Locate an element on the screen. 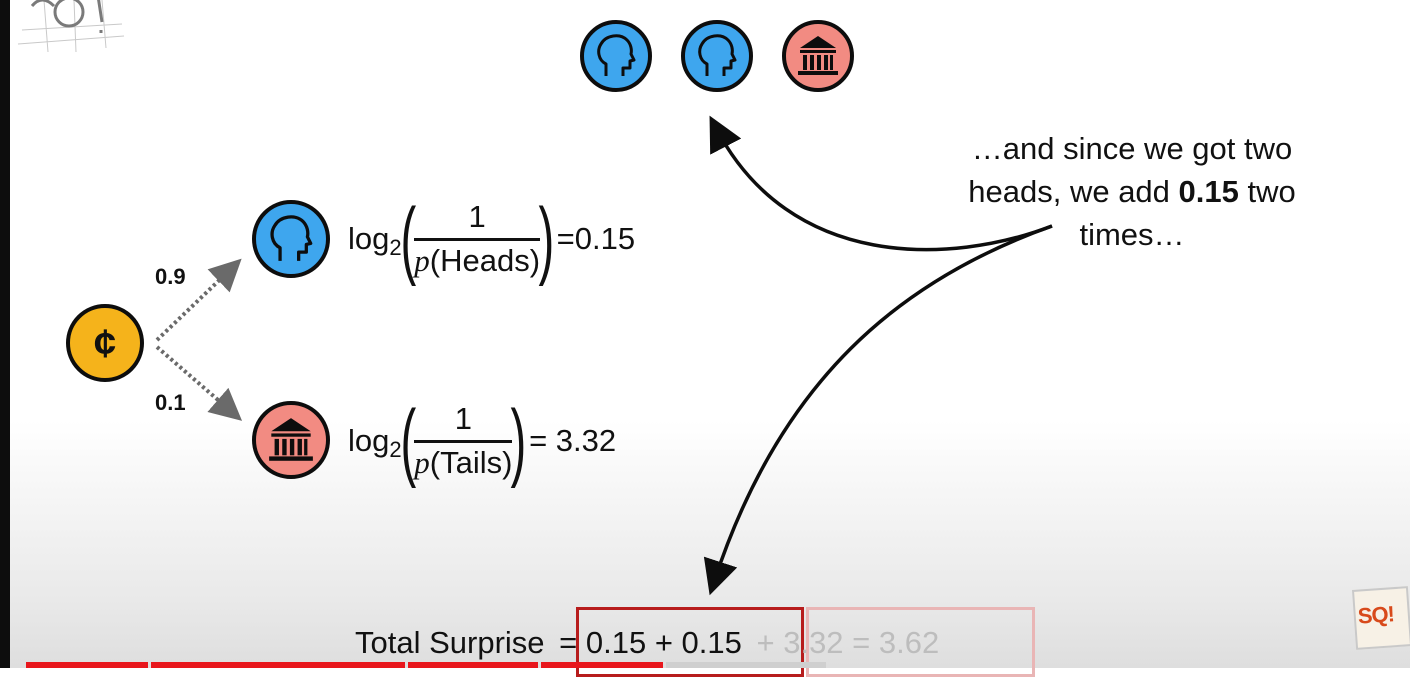  total-faded-terms: + 3.32 = 3.62 is located at coordinates (848, 642).